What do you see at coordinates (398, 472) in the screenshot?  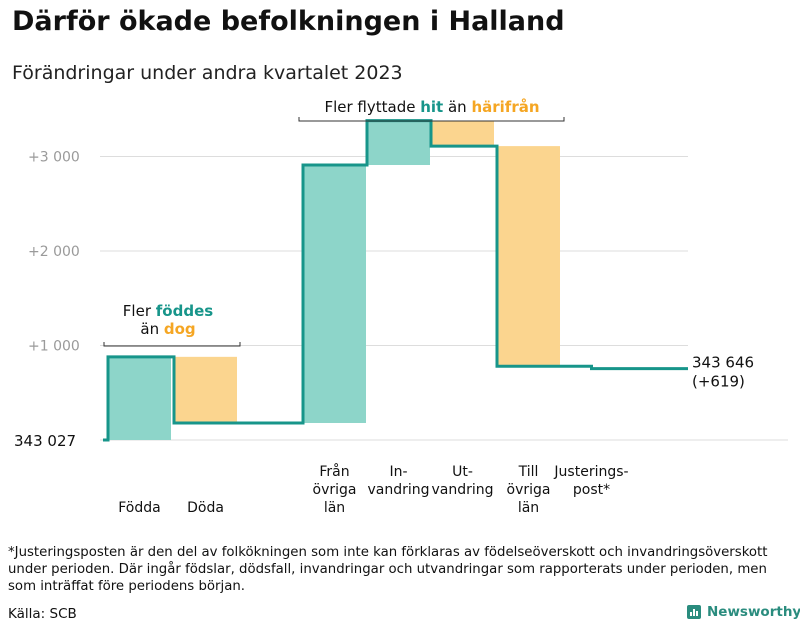 I see `category-label: In-` at bounding box center [398, 472].